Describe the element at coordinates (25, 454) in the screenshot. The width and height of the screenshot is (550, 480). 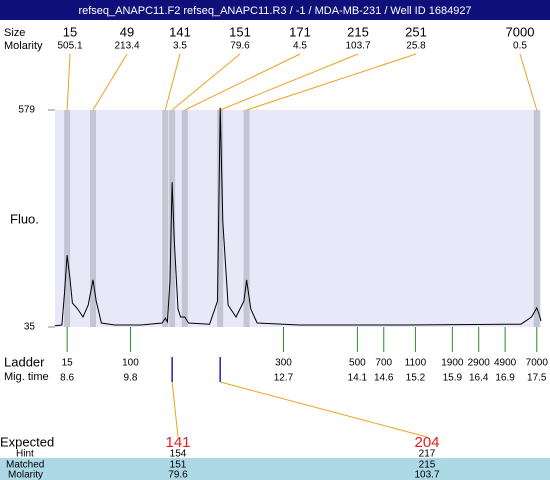
I see `hint-label: Hint` at that location.